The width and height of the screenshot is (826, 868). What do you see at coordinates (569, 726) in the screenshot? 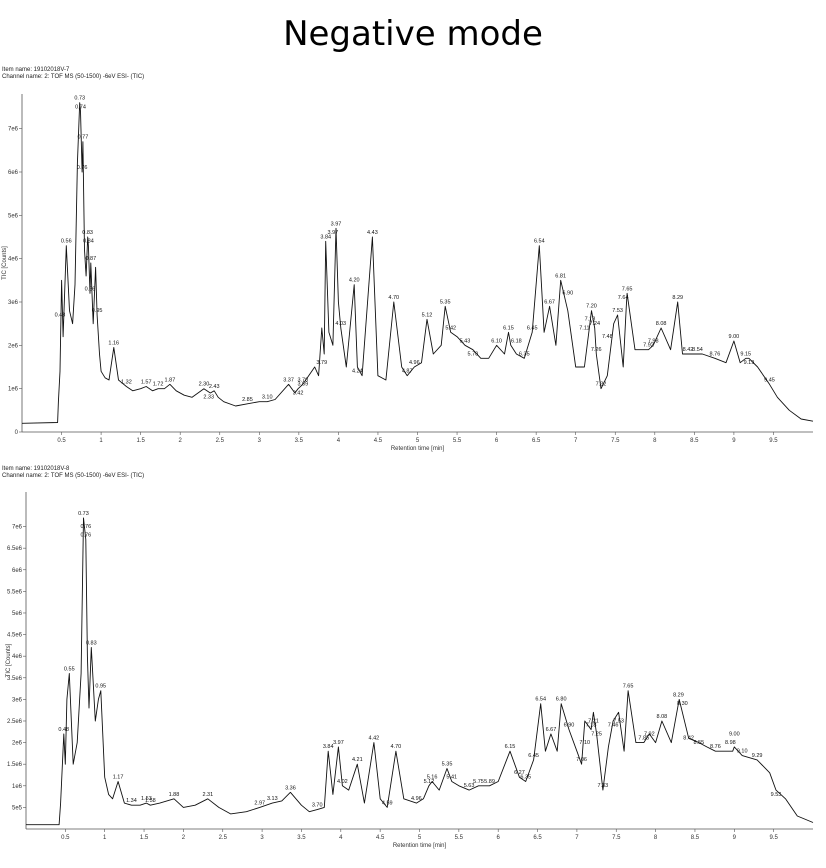
I see `peak-label: 6.90` at bounding box center [569, 726].